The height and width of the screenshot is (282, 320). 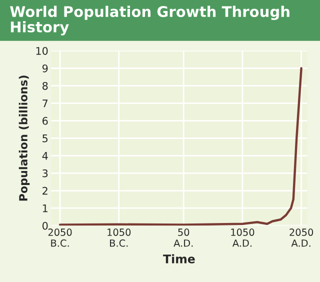 I want to click on x-tick-label: 1050 B.C., so click(x=119, y=237).